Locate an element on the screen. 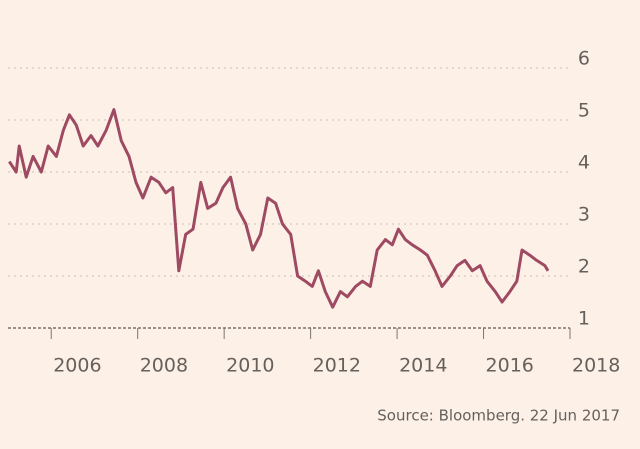  x-tick-label: 2006 is located at coordinates (77, 366).